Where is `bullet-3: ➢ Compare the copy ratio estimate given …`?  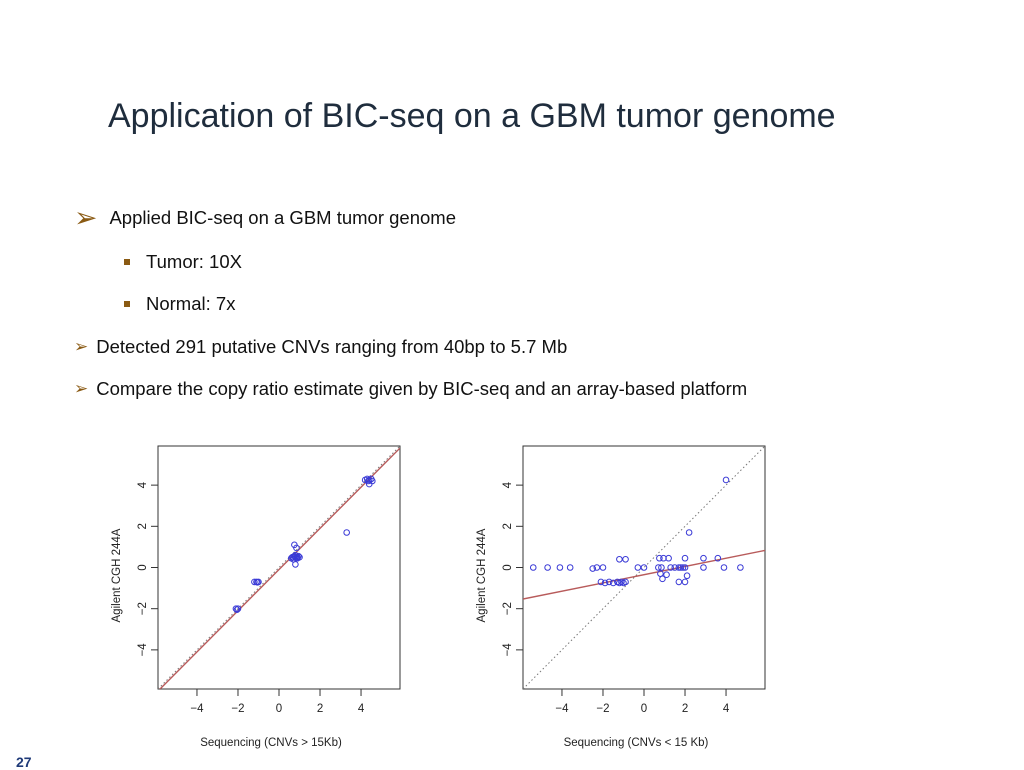 bullet-3: ➢ Compare the copy ratio estimate given … is located at coordinates (410, 389).